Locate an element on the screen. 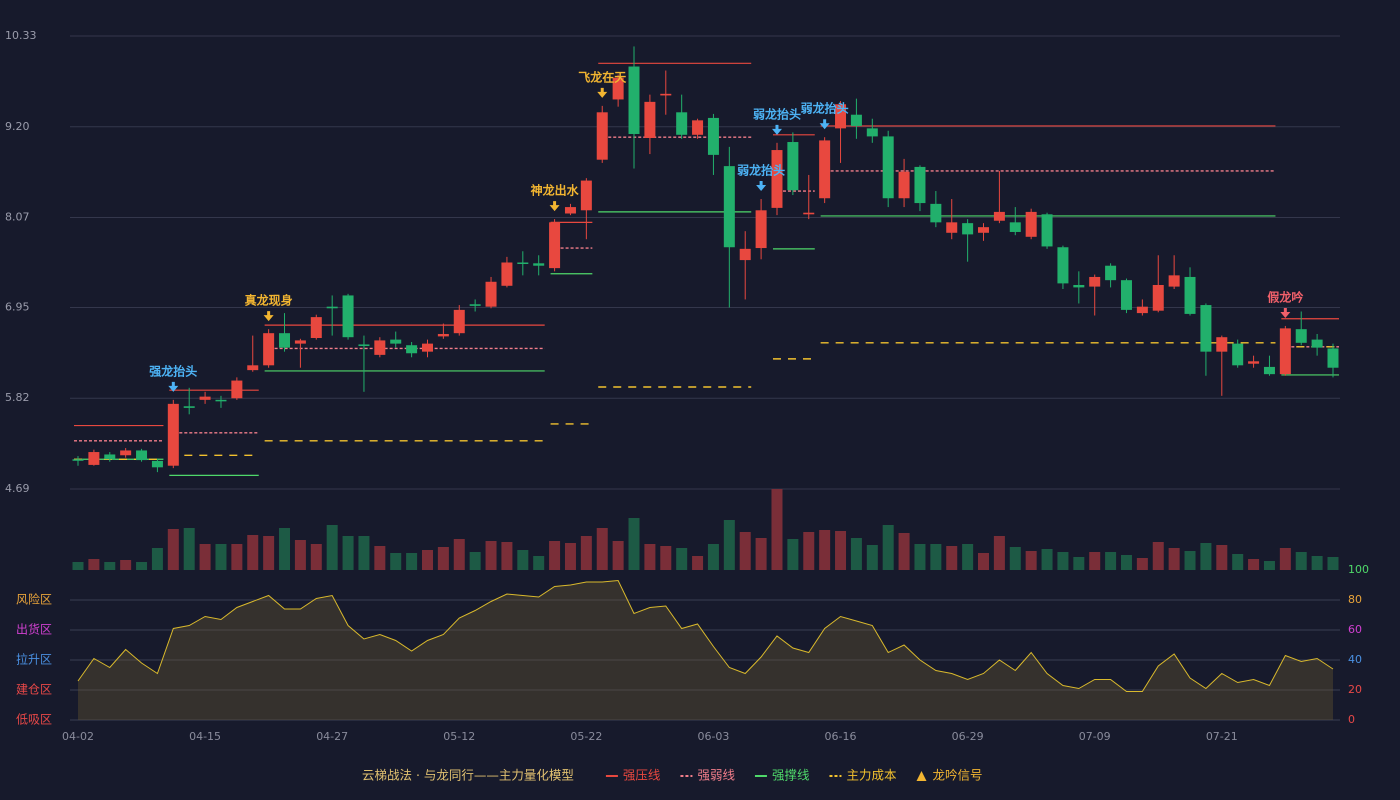 The image size is (1400, 800). zone-label: 低吸区 is located at coordinates (34, 720).